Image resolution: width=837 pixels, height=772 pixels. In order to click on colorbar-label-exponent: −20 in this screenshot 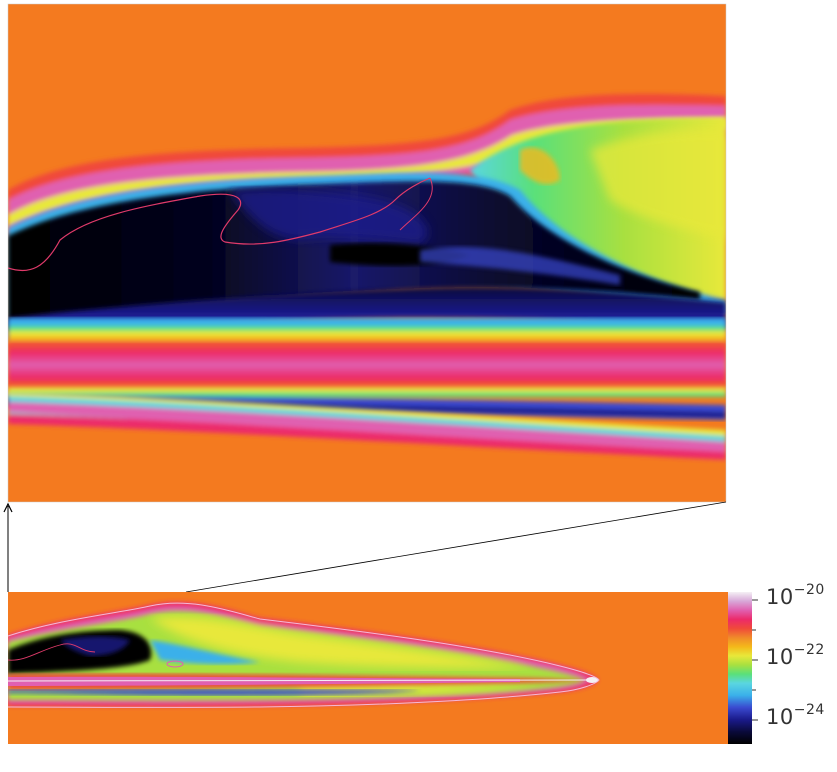, I will do `click(809, 590)`.